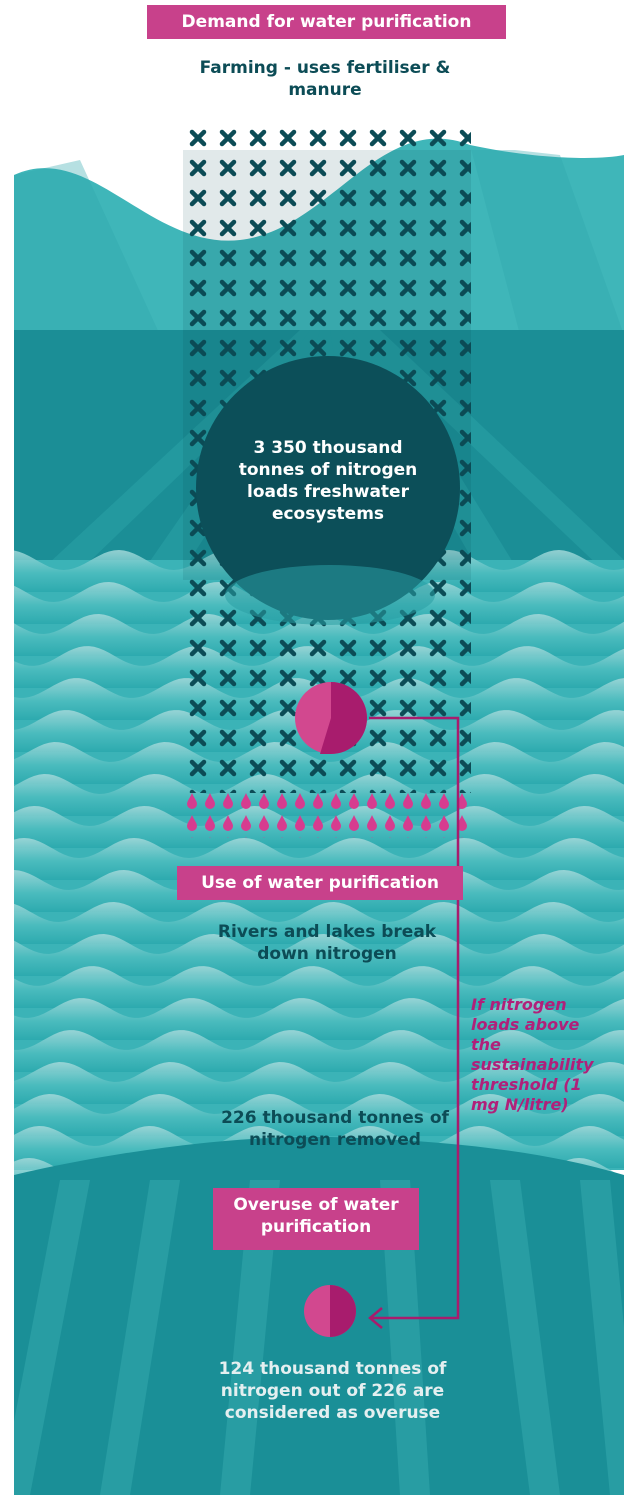 This screenshot has height=1501, width=637. I want to click on overuse-title: Overuse of water purification, so click(316, 1219).